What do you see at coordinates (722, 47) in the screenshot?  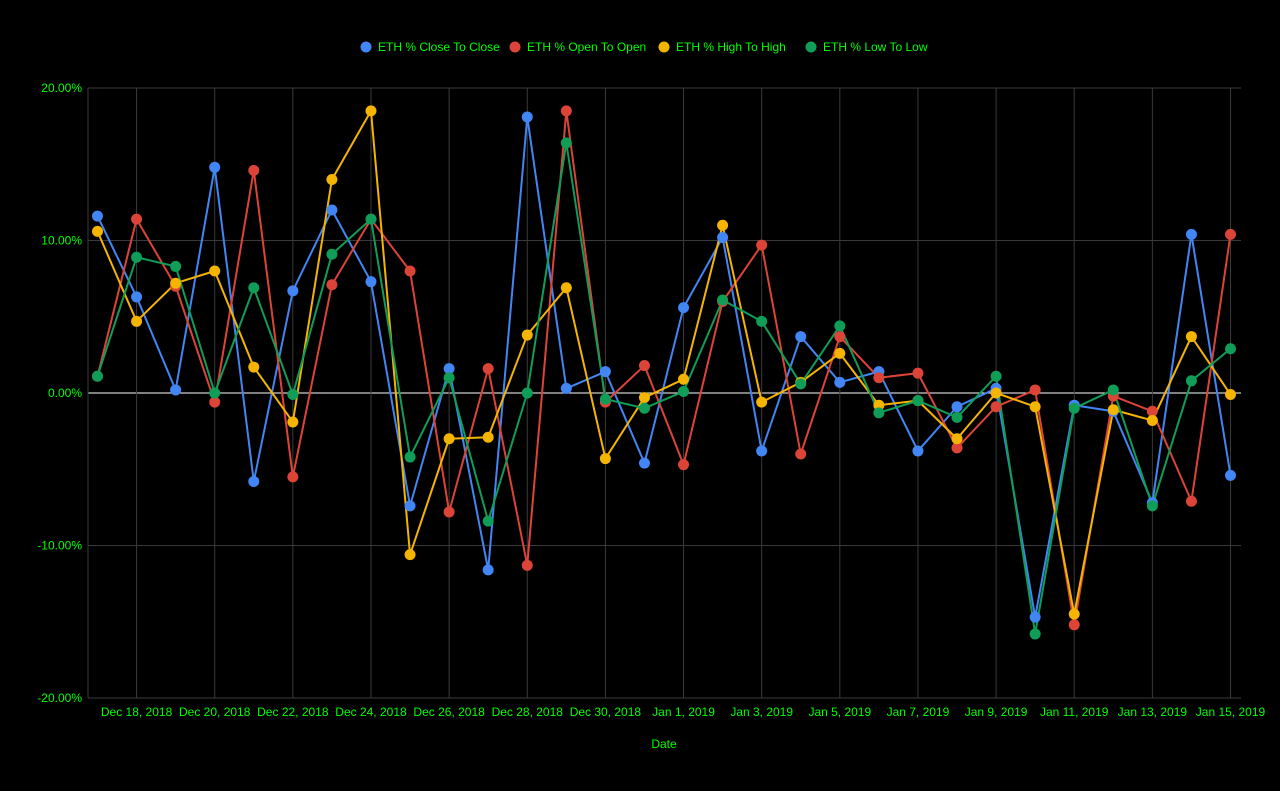 I see `legend-item: ETH % High To High` at bounding box center [722, 47].